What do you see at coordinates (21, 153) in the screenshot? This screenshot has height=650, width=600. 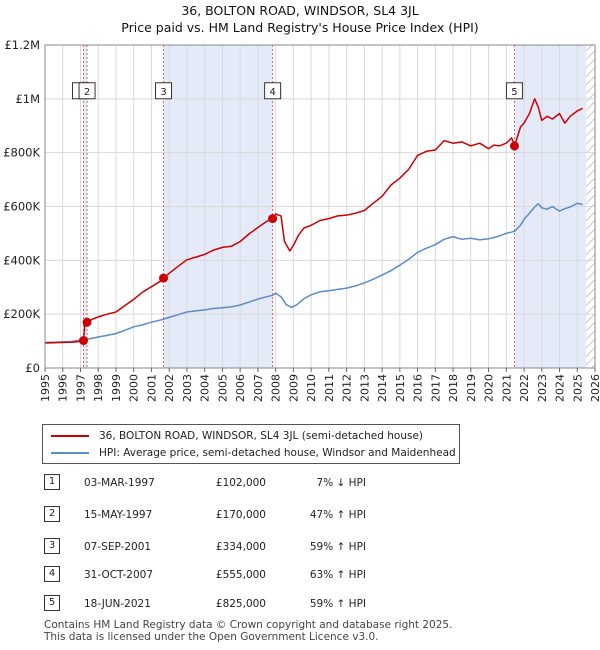 I see `y-tick-label: £800K` at bounding box center [21, 153].